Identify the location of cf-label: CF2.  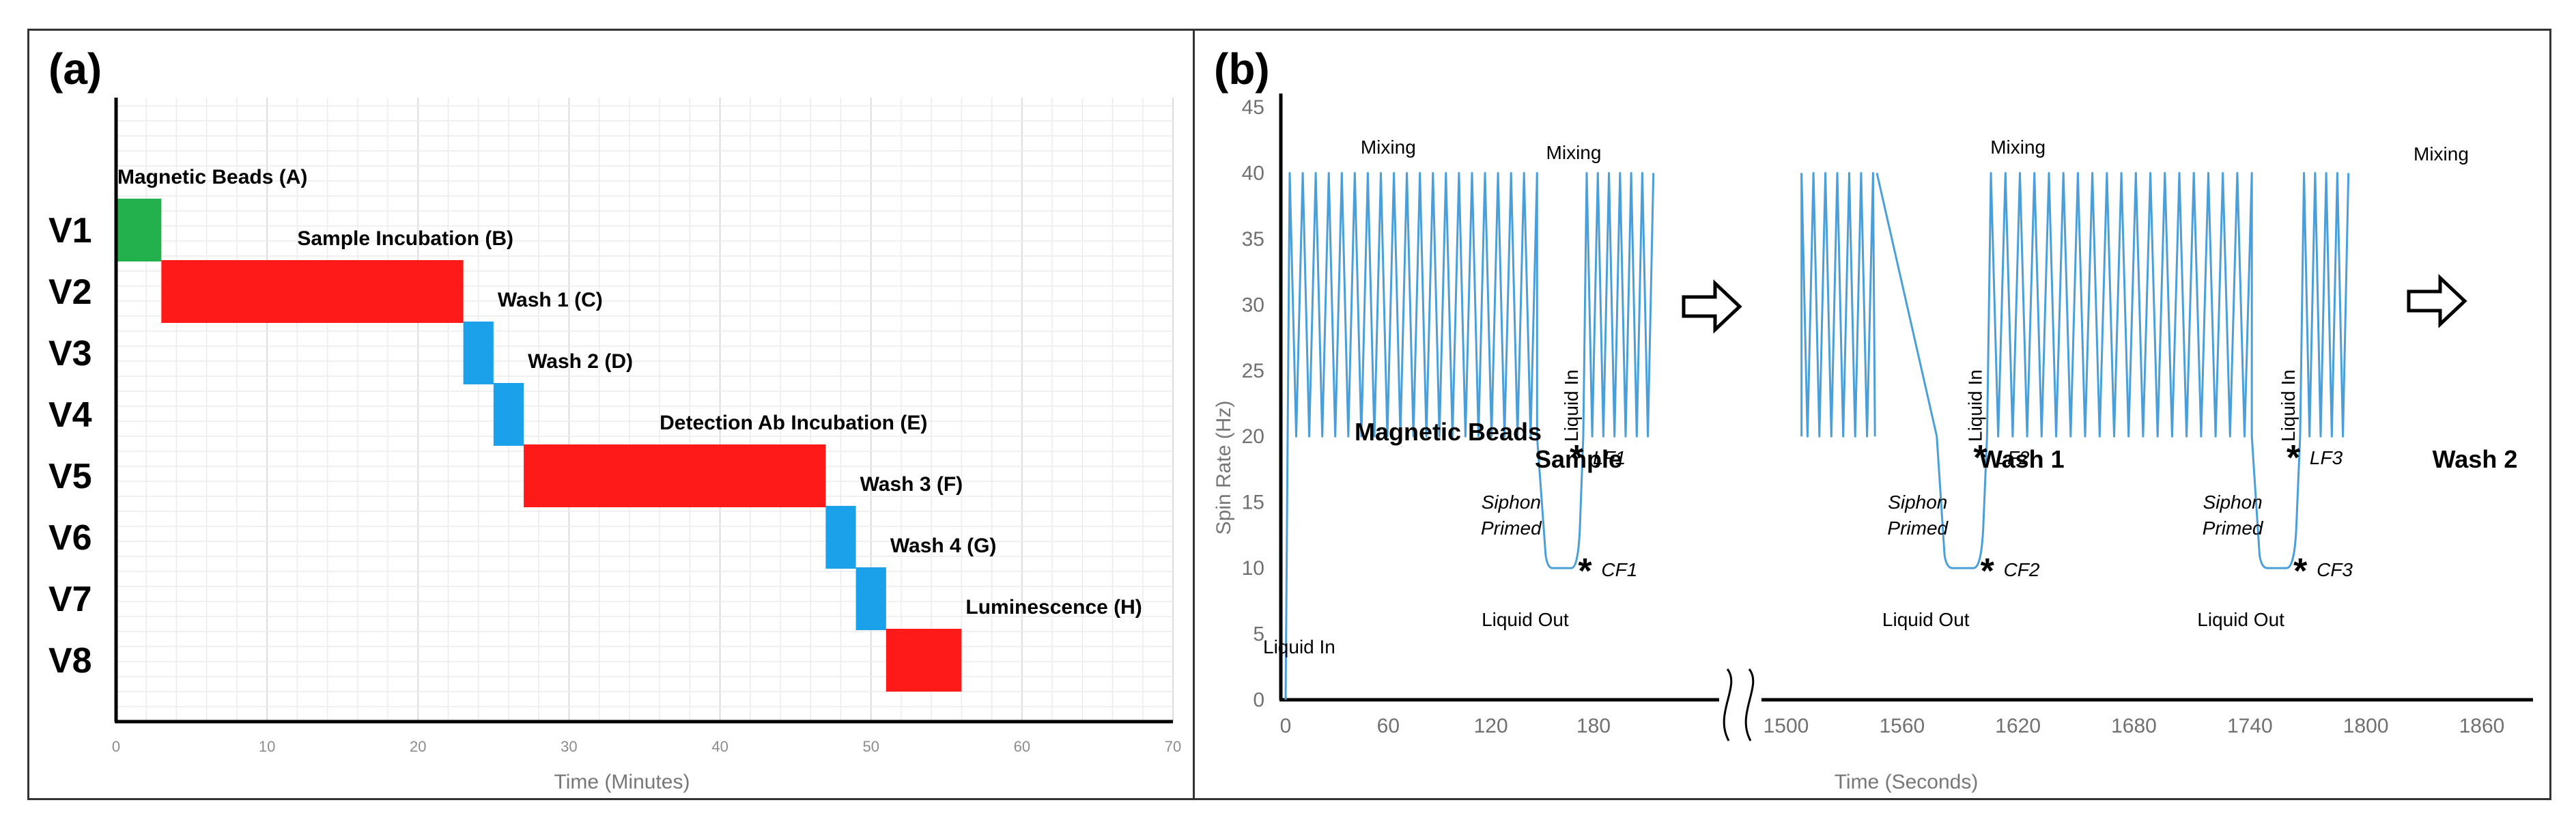
(2022, 569).